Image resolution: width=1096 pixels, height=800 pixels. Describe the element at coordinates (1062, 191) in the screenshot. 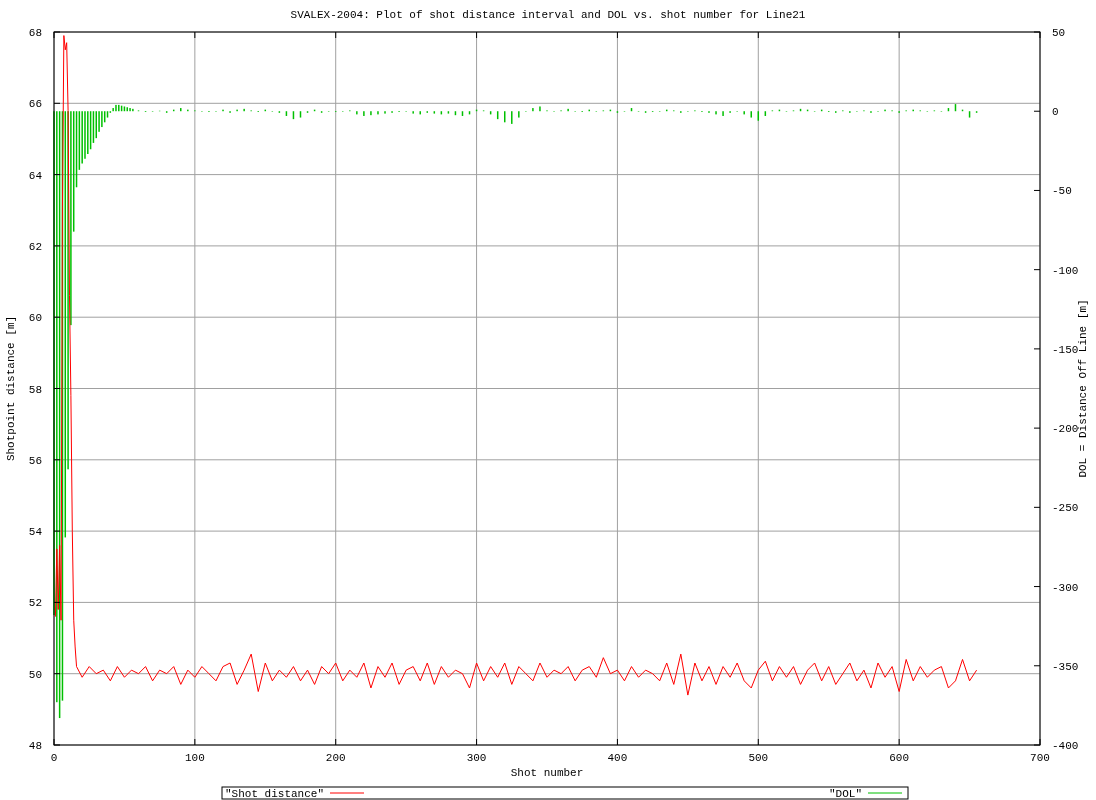

I see `y2-tick-label: -50` at that location.